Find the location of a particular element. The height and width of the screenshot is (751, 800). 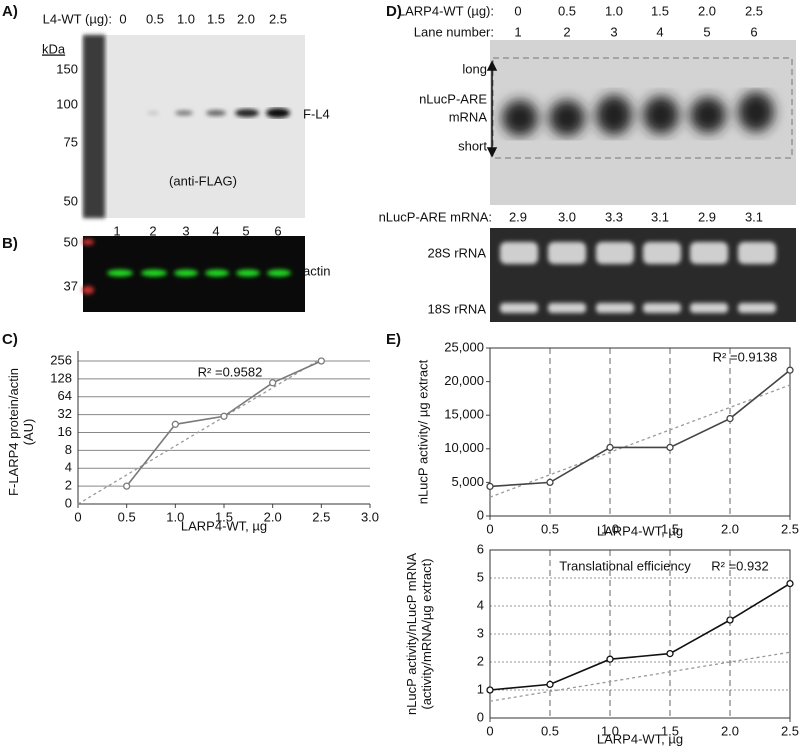

y-tick-label: 2 is located at coordinates (68, 485).